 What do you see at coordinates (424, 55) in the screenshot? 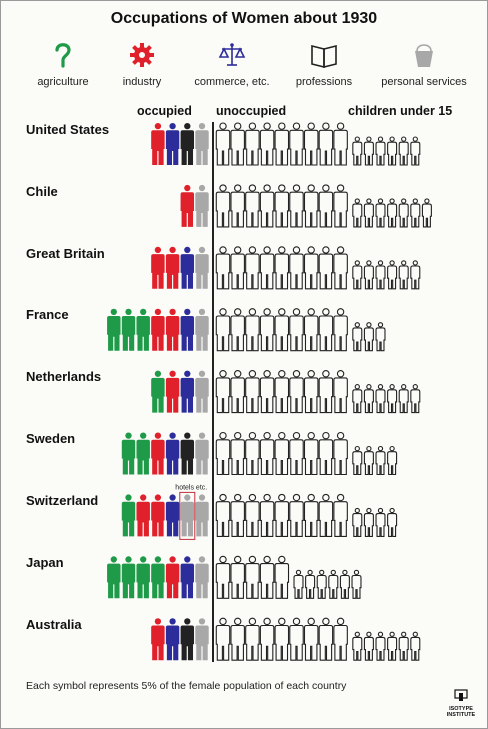
I see `bucket-icon` at bounding box center [424, 55].